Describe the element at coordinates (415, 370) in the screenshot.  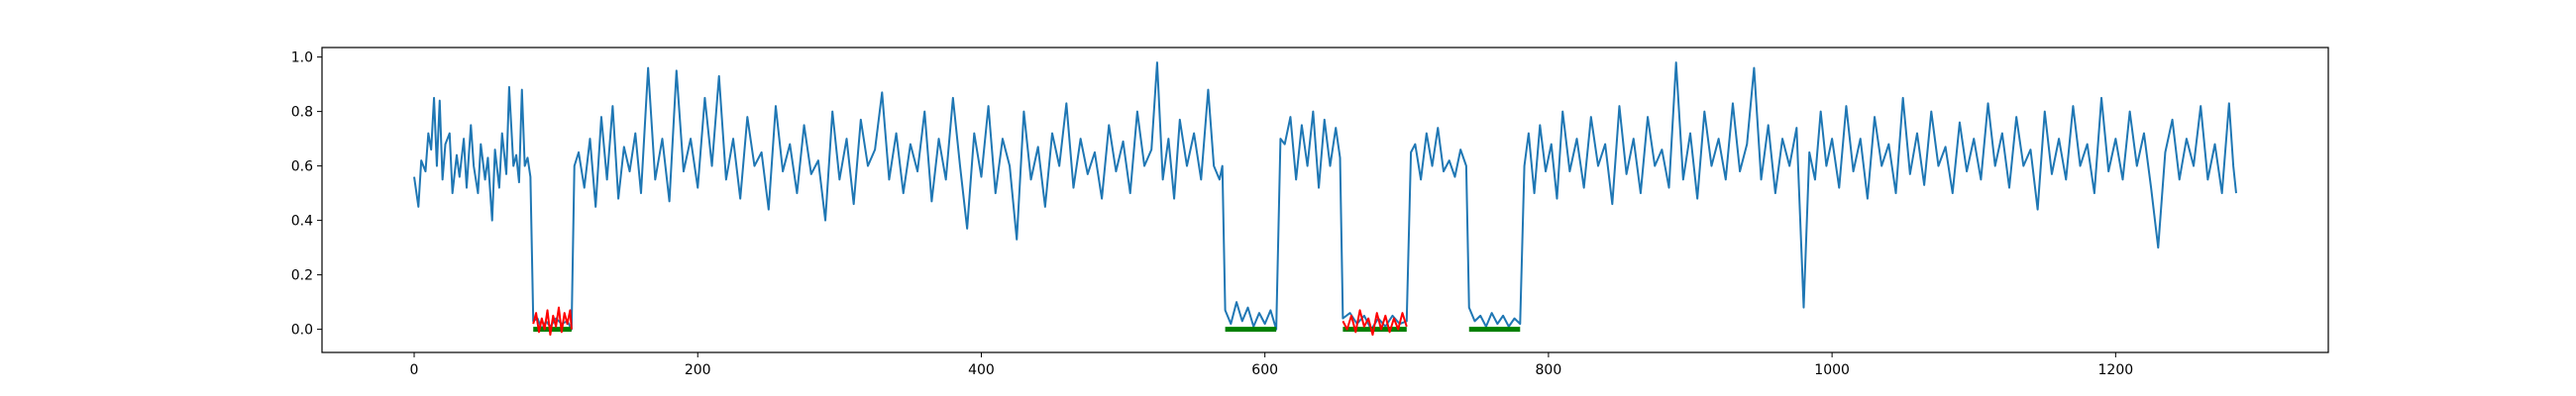
I see `x-tick-label: 0` at that location.